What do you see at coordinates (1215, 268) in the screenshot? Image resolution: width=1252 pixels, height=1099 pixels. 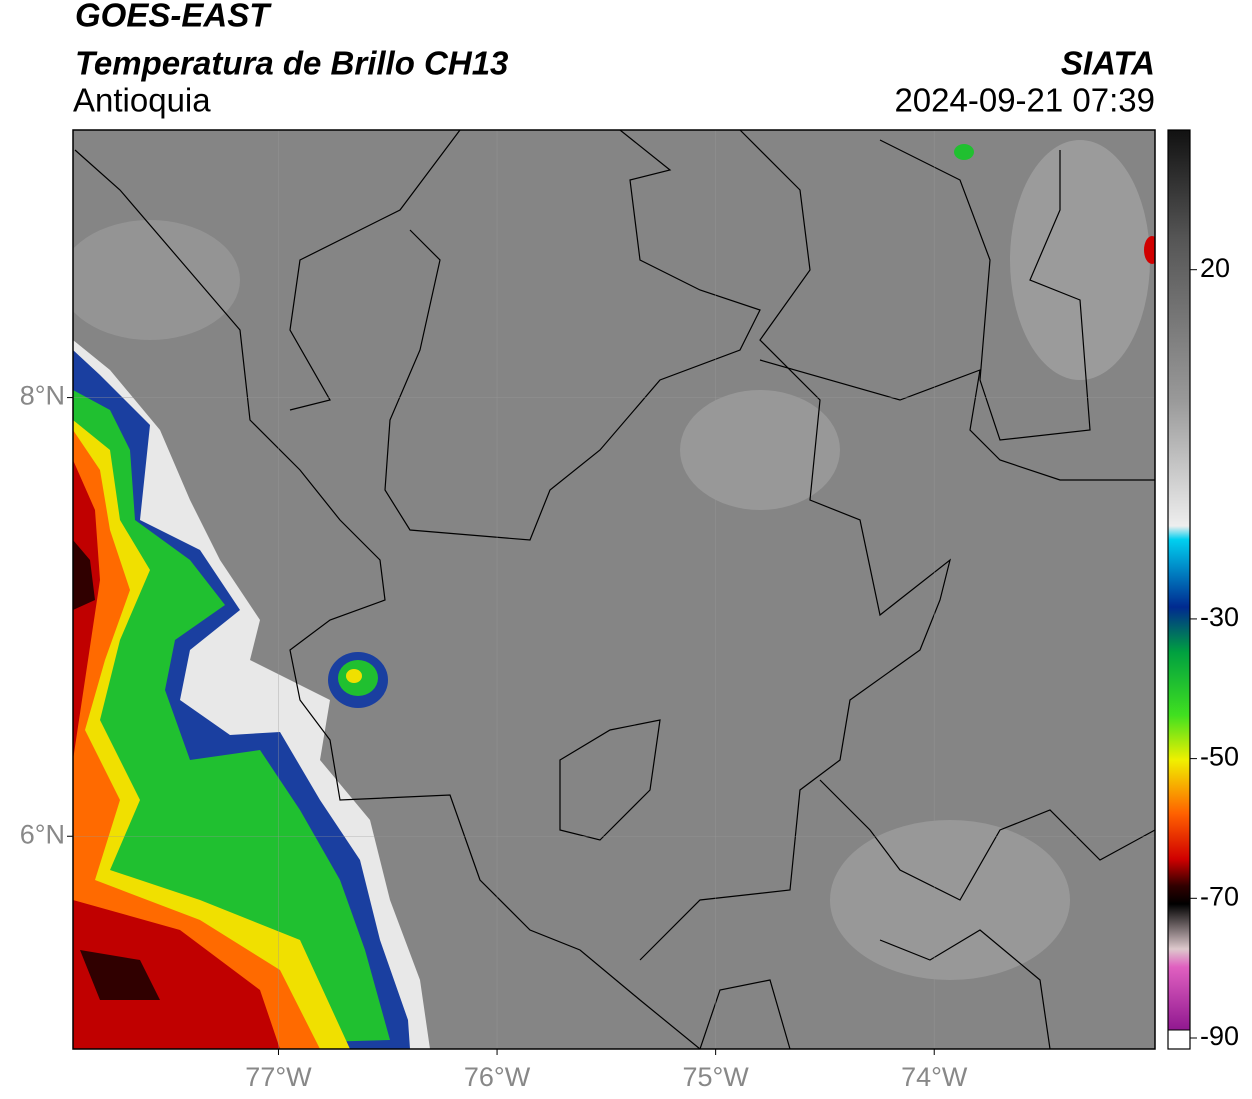 I see `colorbar-tick-label: 20` at bounding box center [1215, 268].